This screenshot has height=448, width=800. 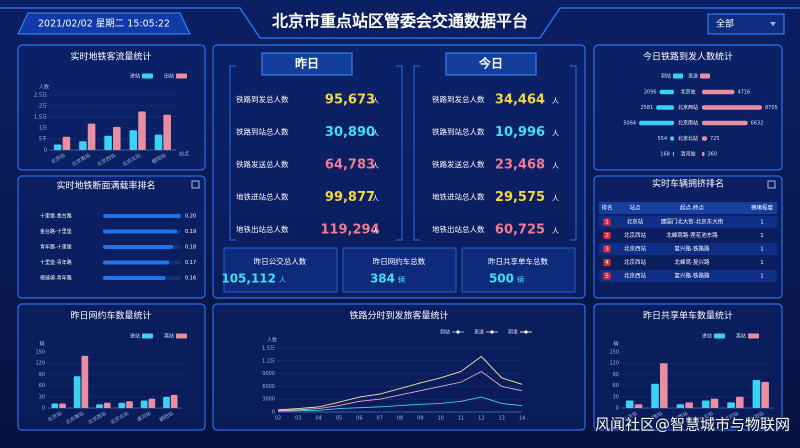 I want to click on table-cell: 5, so click(x=607, y=277).